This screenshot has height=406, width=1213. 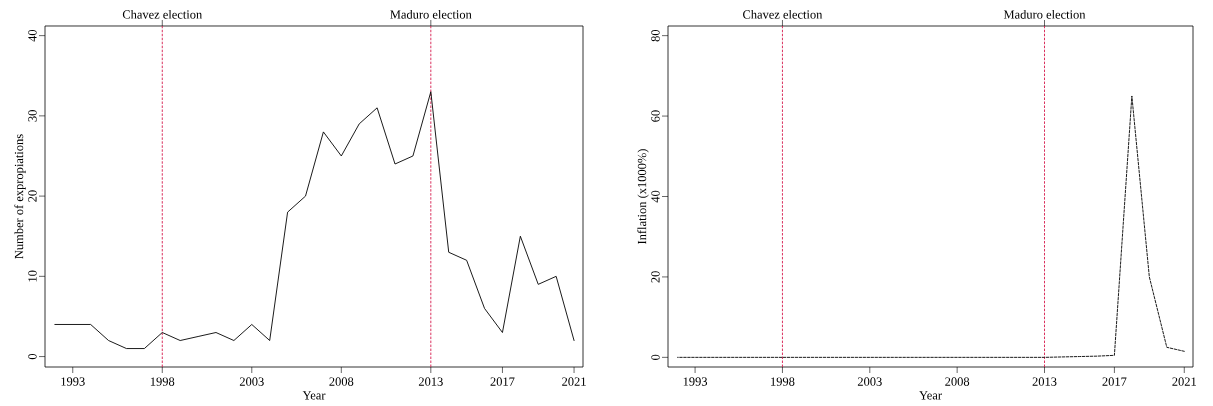 What do you see at coordinates (32, 116) in the screenshot?
I see `y-tick-label: 30` at bounding box center [32, 116].